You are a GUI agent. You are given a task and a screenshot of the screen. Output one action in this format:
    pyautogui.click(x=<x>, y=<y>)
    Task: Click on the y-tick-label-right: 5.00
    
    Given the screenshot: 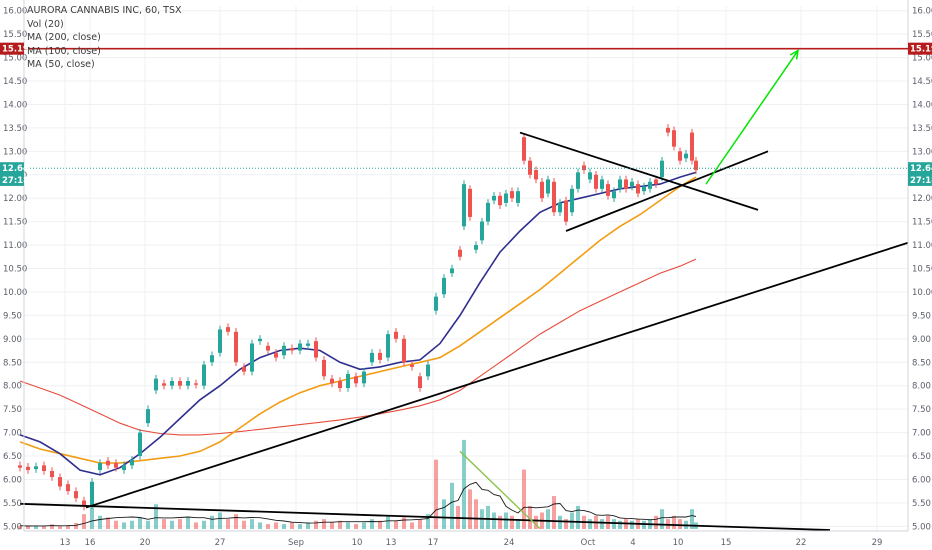 What is the action you would take?
    pyautogui.click(x=921, y=527)
    